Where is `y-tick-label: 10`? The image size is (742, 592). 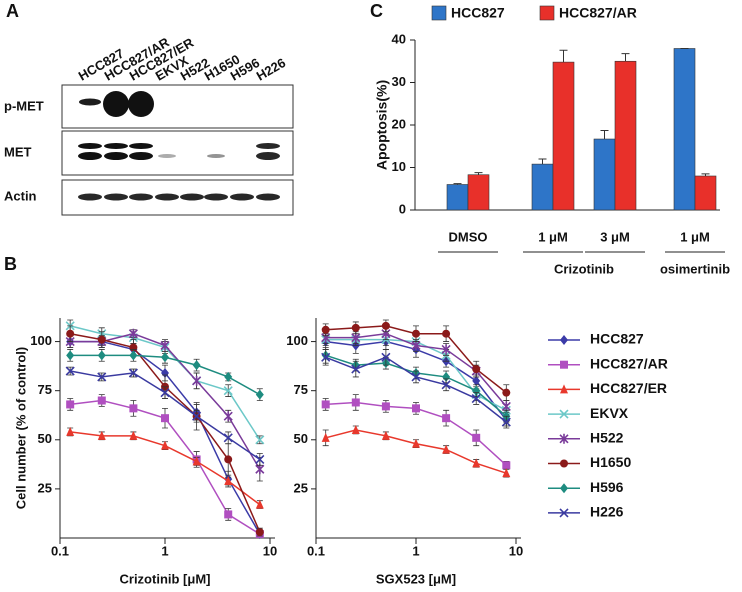 y-tick-label: 10 is located at coordinates (399, 166).